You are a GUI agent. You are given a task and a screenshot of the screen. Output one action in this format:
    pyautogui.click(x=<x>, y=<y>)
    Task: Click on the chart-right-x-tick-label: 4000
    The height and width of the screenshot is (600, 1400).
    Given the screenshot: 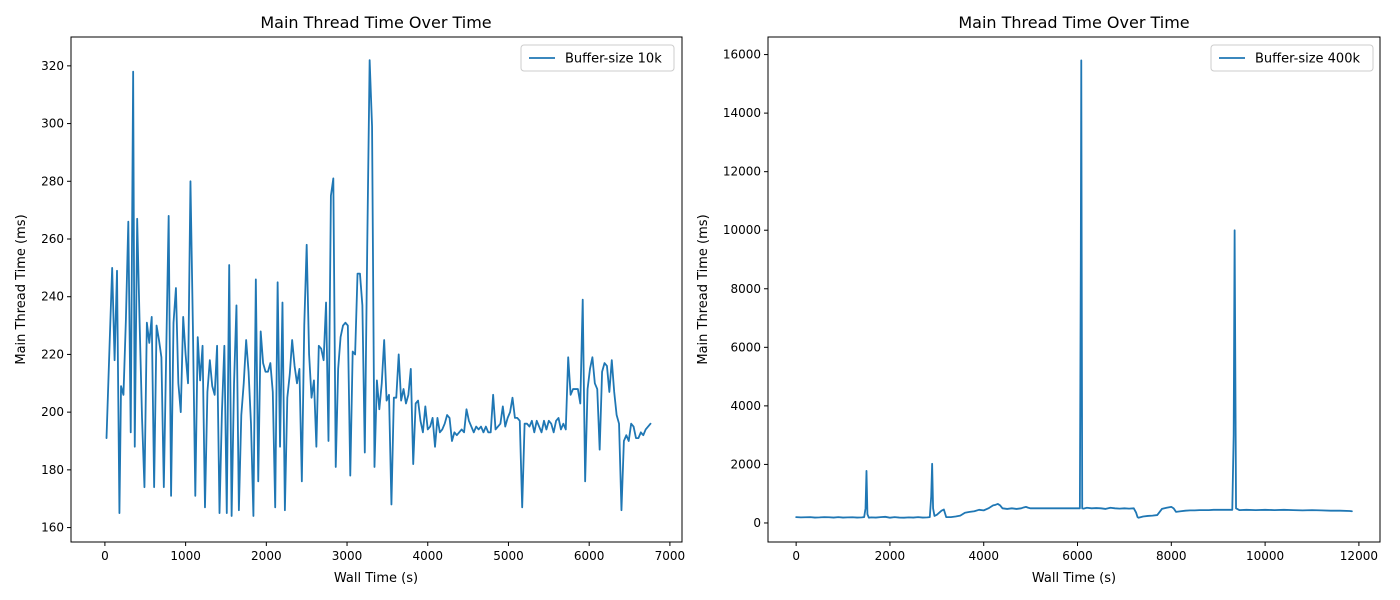 What is the action you would take?
    pyautogui.click(x=983, y=556)
    